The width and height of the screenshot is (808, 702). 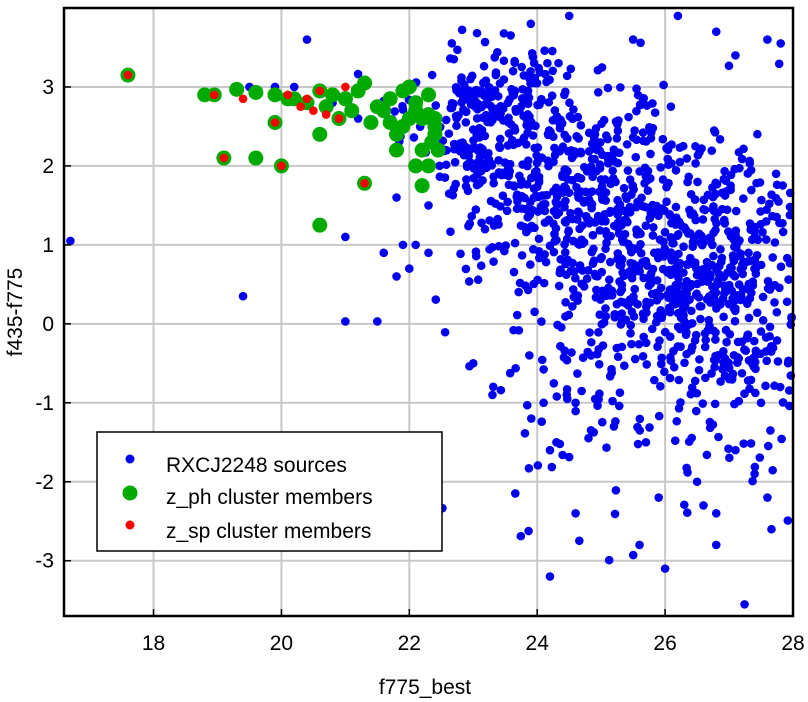 I want to click on data-point-z-ph, so click(x=390, y=122).